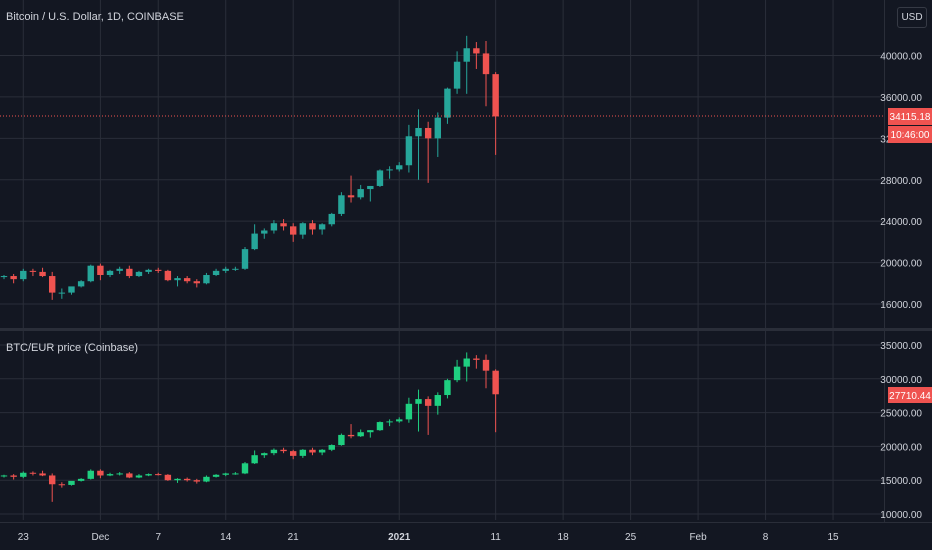 This screenshot has width=932, height=550. I want to click on x-tick-label: 14, so click(226, 537).